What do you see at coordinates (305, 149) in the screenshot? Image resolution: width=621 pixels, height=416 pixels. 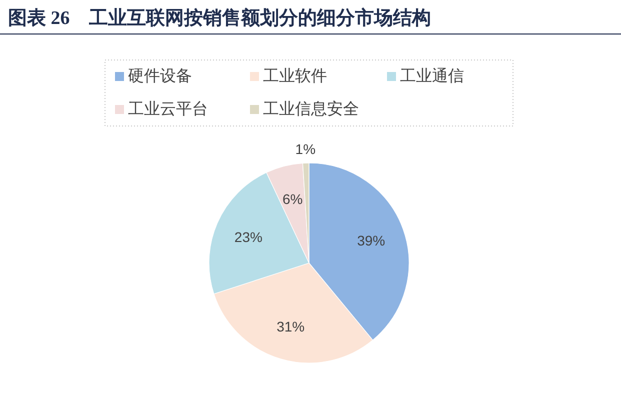 I see `data-label: 1%` at bounding box center [305, 149].